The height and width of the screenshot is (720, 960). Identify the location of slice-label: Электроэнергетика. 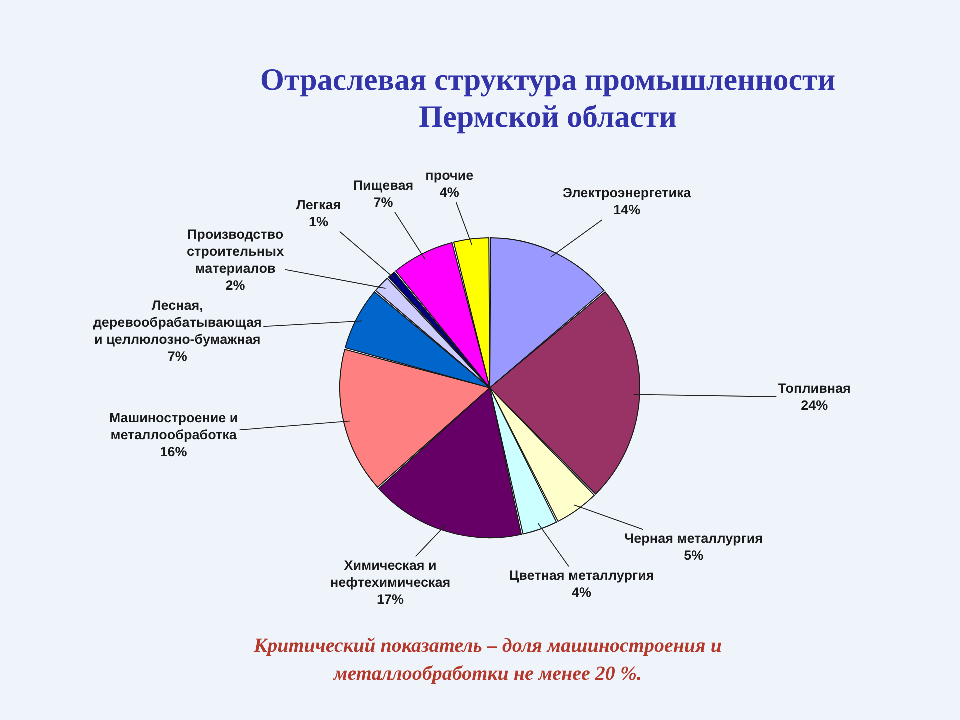
(627, 193).